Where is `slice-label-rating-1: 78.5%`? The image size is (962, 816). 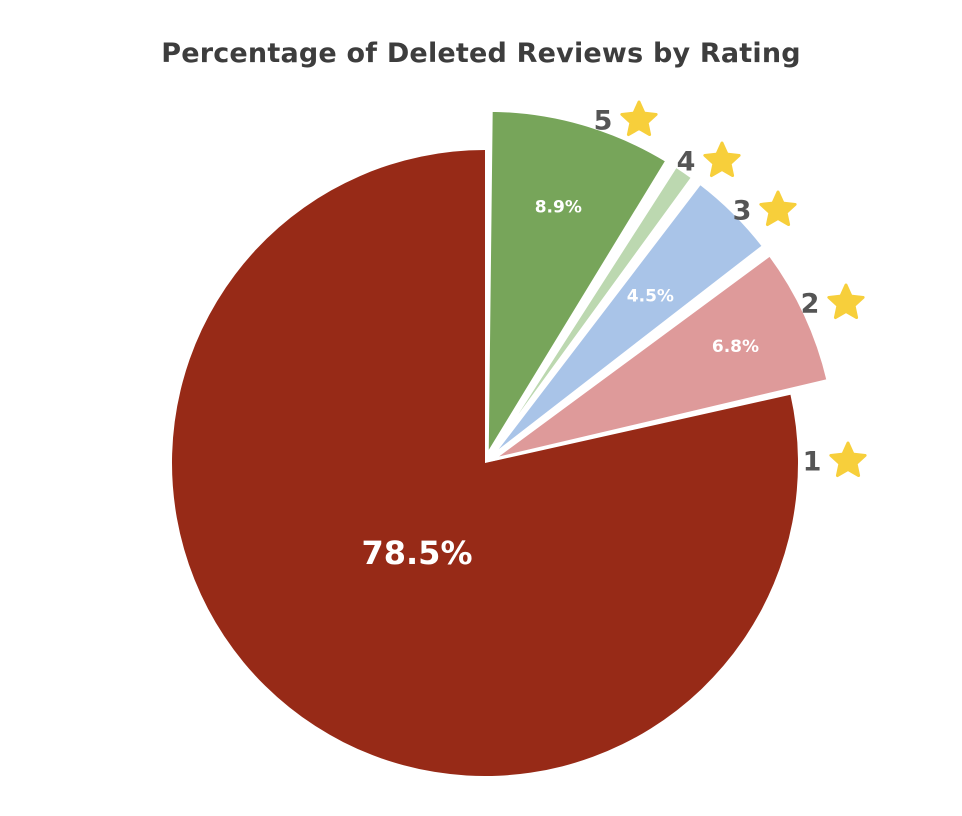
slice-label-rating-1: 78.5% is located at coordinates (416, 553).